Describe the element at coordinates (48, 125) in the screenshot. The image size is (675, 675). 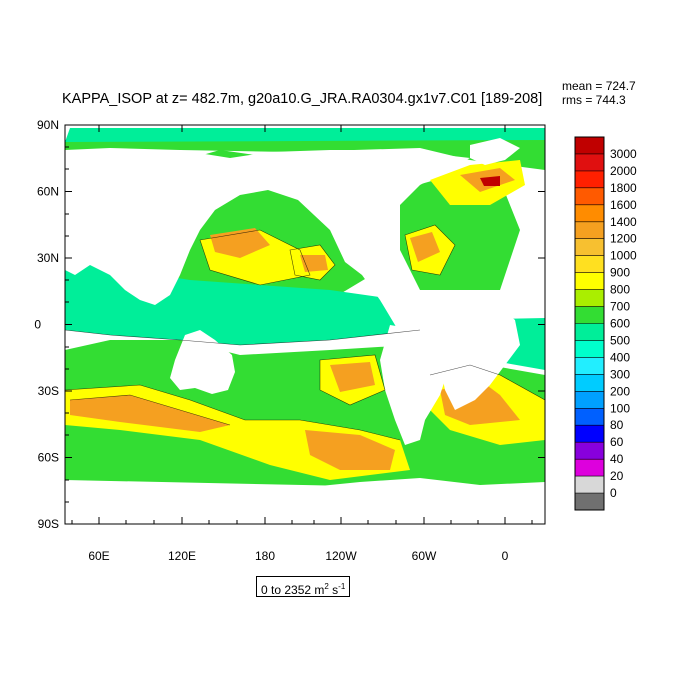
I see `lat-label-90n: 90N` at that location.